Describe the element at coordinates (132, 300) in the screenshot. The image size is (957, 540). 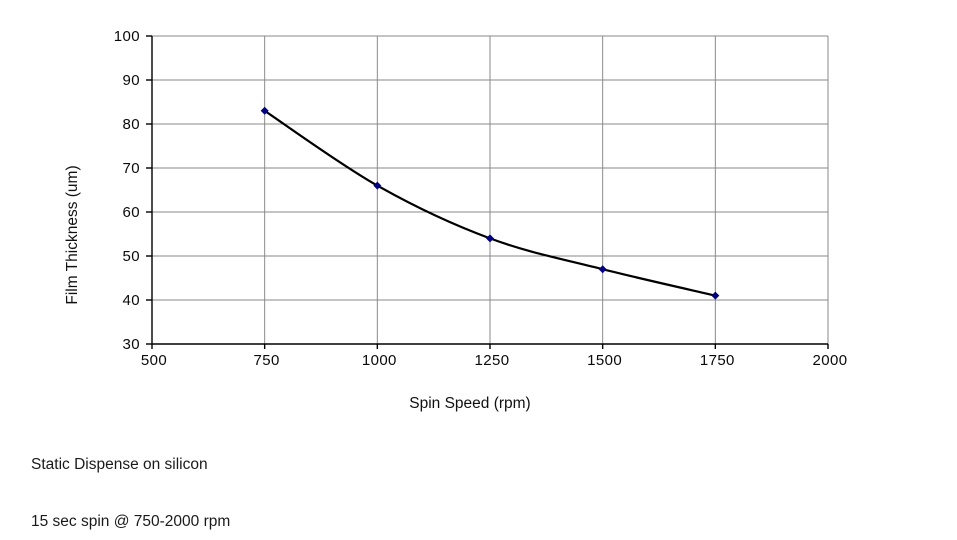
I see `y-tick-label: 40` at that location.